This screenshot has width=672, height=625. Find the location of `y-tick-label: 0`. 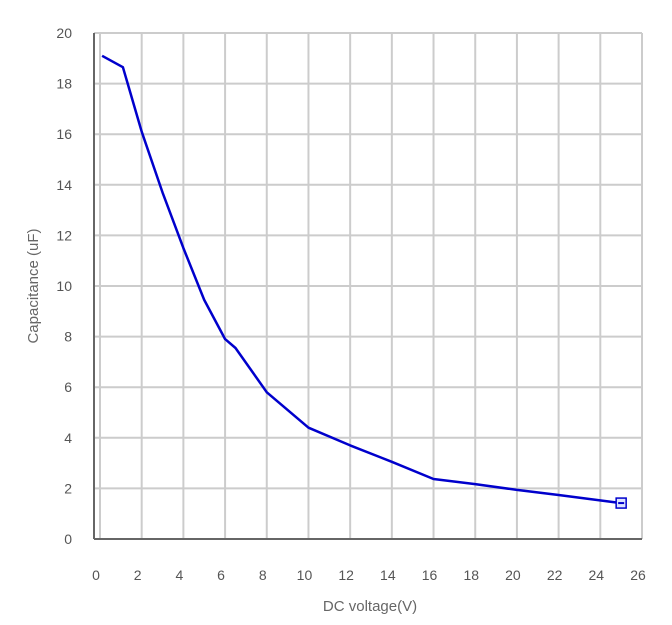

y-tick-label: 0 is located at coordinates (68, 539).